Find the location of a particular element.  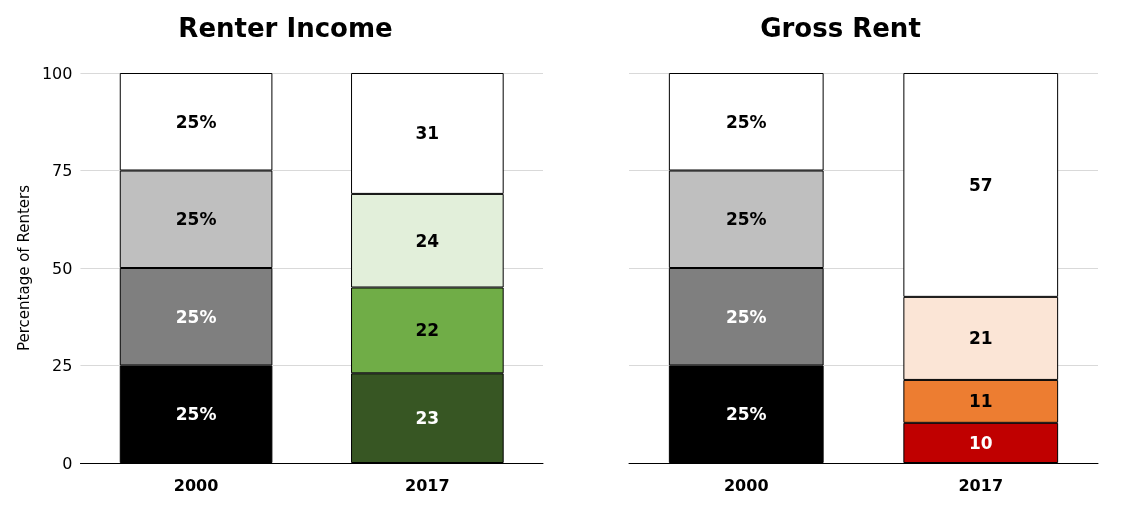

y-tick-label: 50 is located at coordinates (62, 268).